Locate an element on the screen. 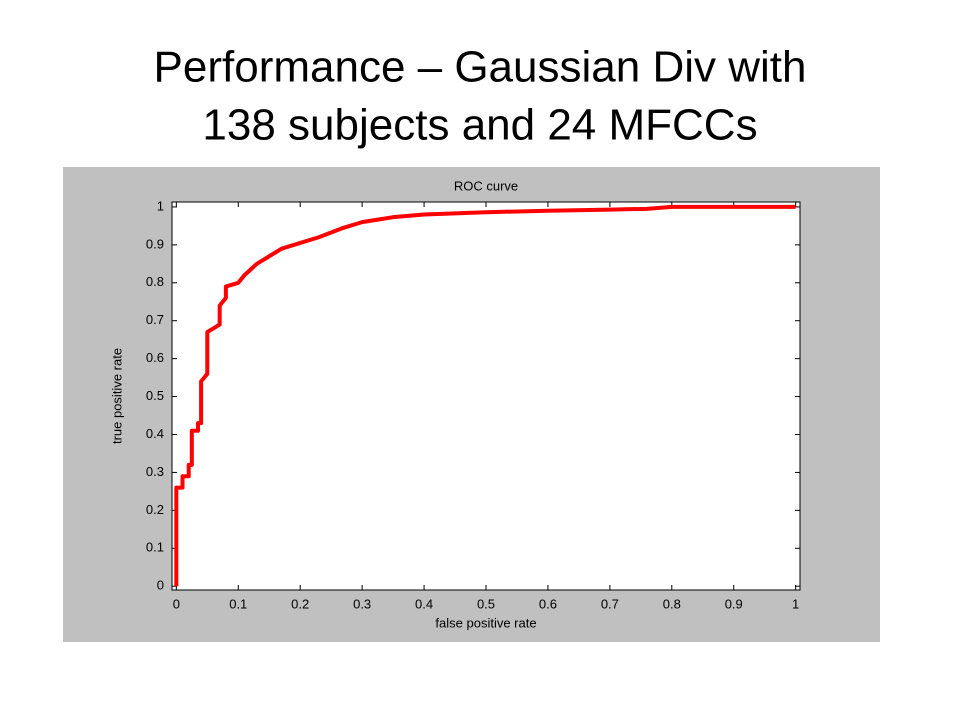  y-tick-label: 0.6 is located at coordinates (155, 357).